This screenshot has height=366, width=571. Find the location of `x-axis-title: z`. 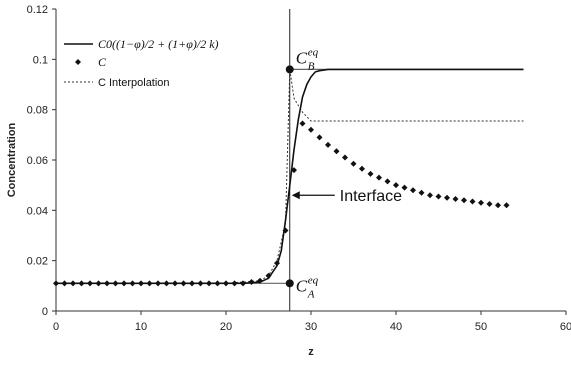

x-axis-title: z is located at coordinates (311, 352).